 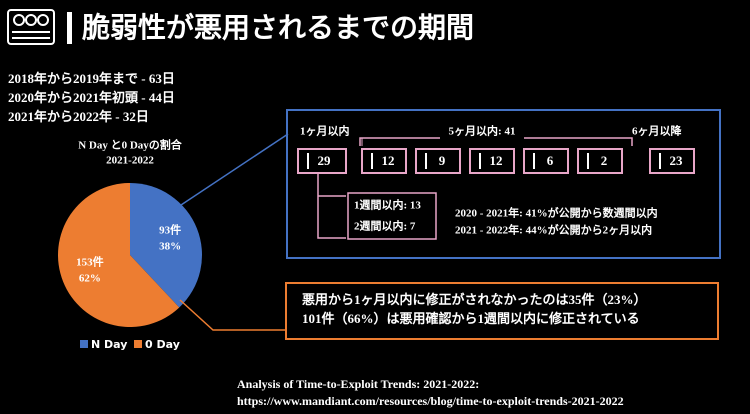 I want to click on count-value: 6, so click(x=550, y=160).